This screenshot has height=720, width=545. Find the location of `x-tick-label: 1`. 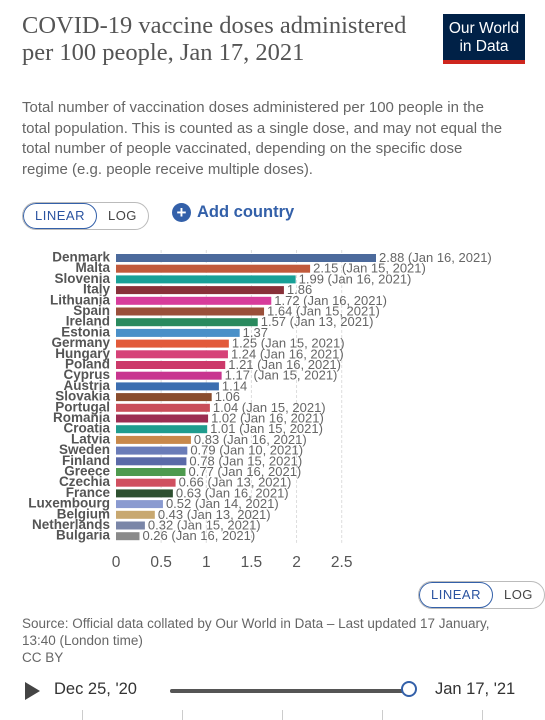

x-tick-label: 1 is located at coordinates (206, 562).